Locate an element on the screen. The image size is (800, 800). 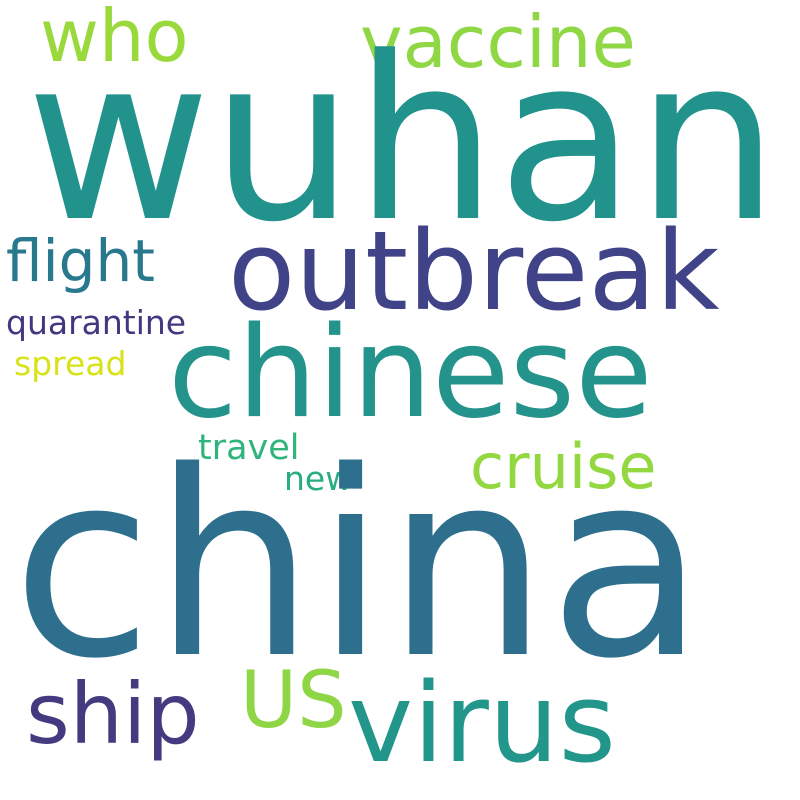
word-chinese: chinese is located at coordinates (410, 372).